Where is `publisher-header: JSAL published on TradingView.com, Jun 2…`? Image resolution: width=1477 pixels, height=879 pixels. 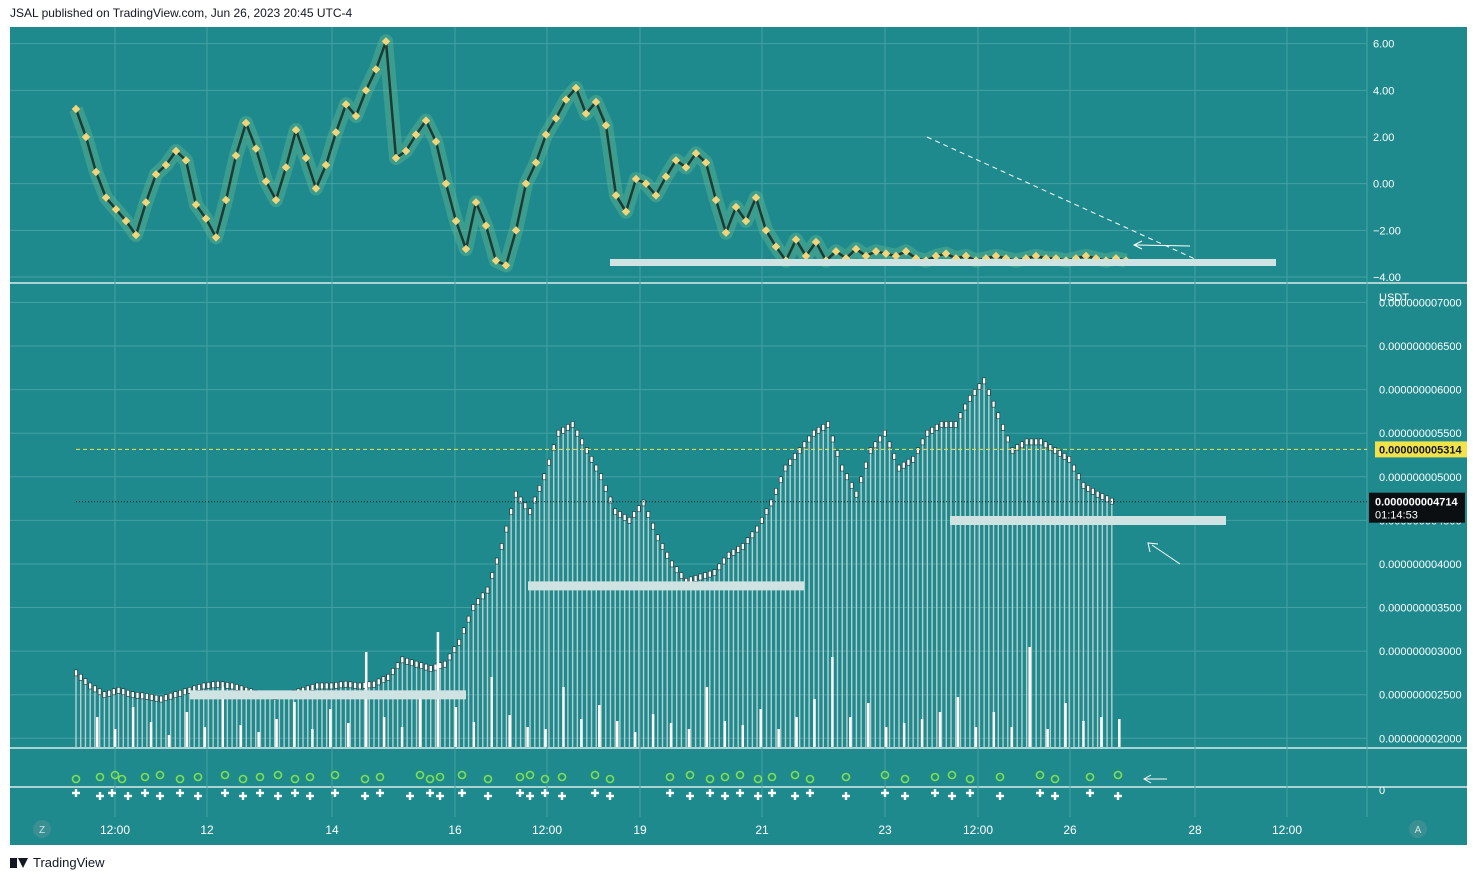 publisher-header: JSAL published on TradingView.com, Jun 2… is located at coordinates (181, 13).